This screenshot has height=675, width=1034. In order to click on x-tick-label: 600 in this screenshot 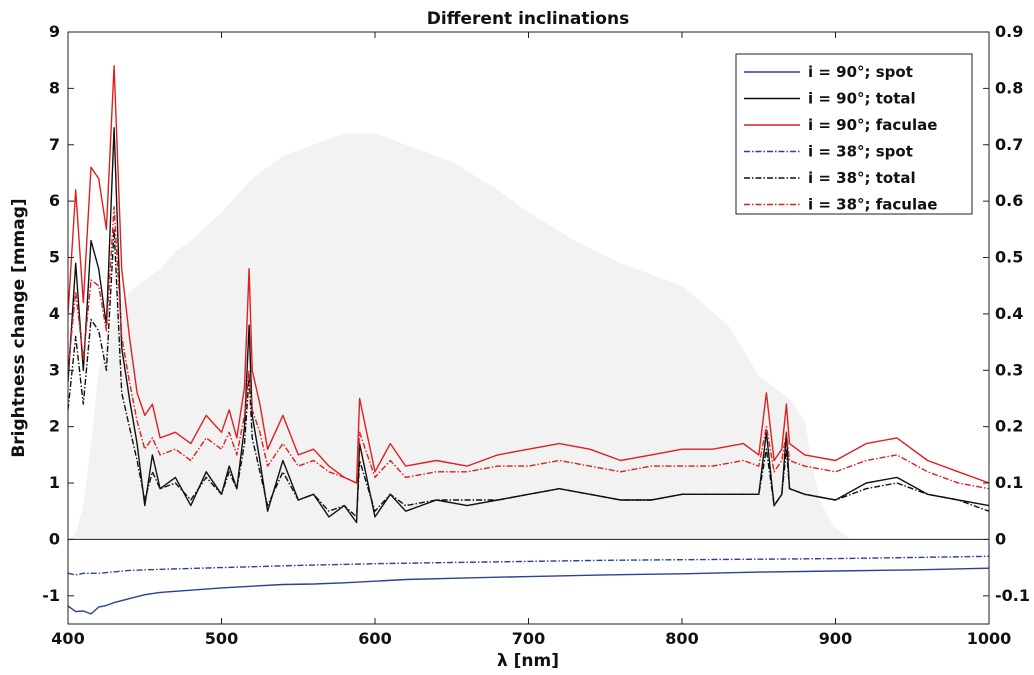, I will do `click(374, 638)`.